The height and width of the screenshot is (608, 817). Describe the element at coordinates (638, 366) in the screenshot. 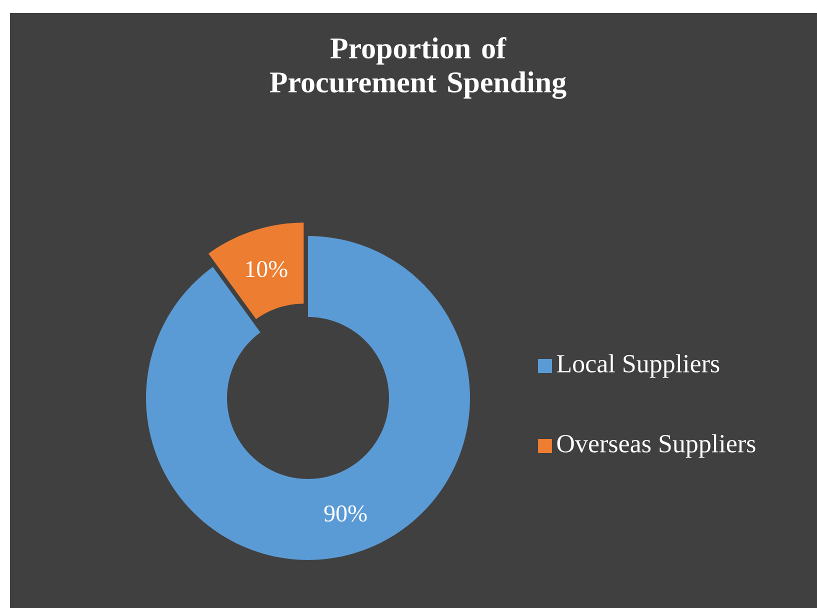

I see `legend-label: Local Suppliers` at that location.